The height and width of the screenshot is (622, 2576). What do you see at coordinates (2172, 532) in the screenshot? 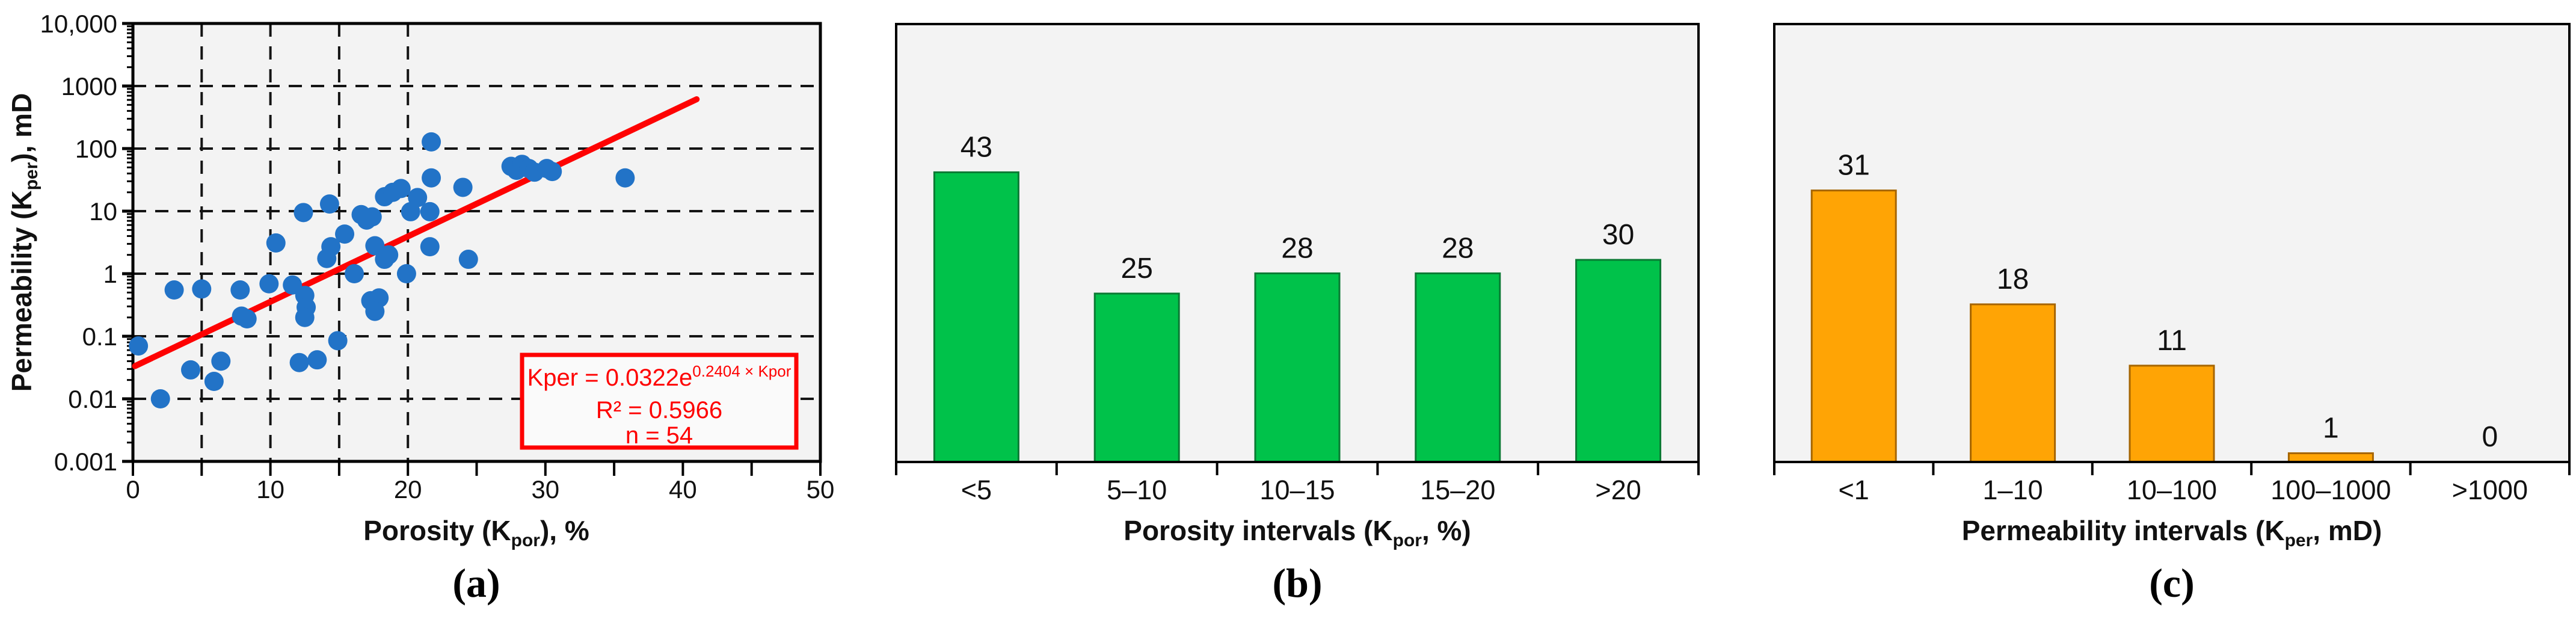
I see `x-axis-title: Permeability intervals (Kper, mD)` at bounding box center [2172, 532].